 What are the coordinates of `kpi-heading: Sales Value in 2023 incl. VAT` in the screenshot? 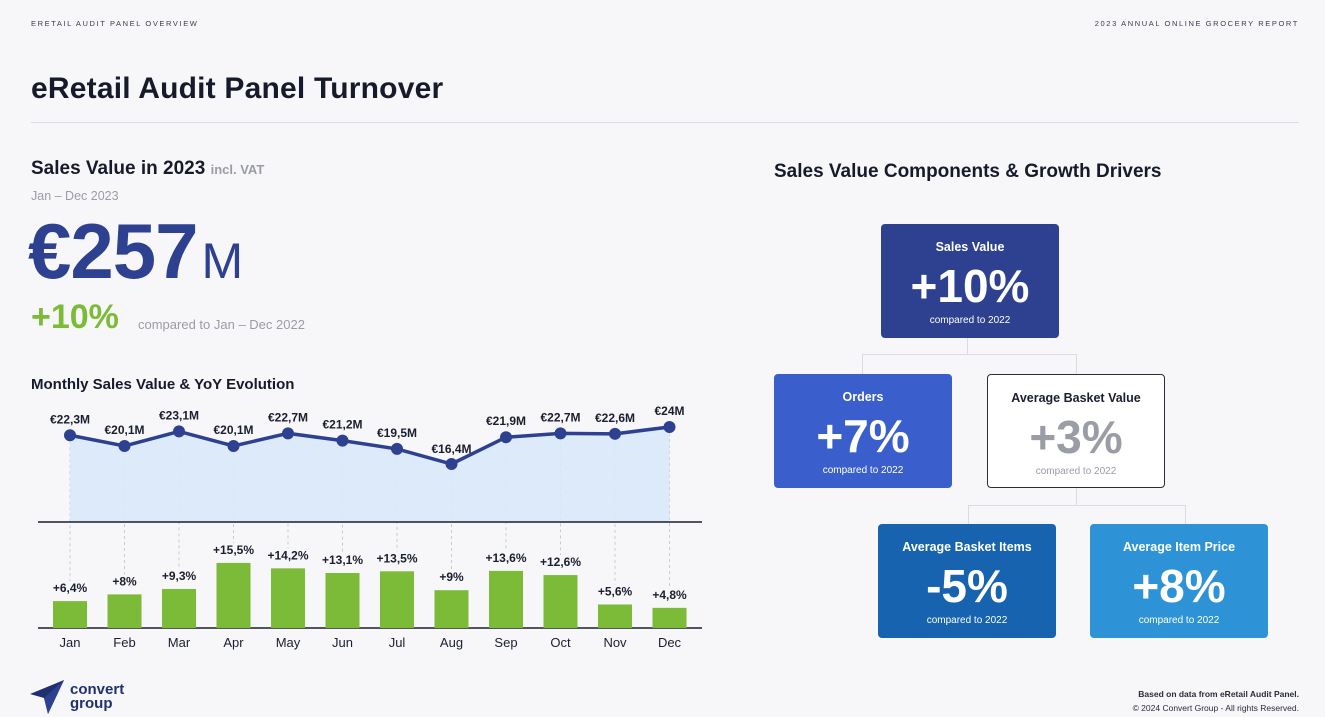 It's located at (147, 169).